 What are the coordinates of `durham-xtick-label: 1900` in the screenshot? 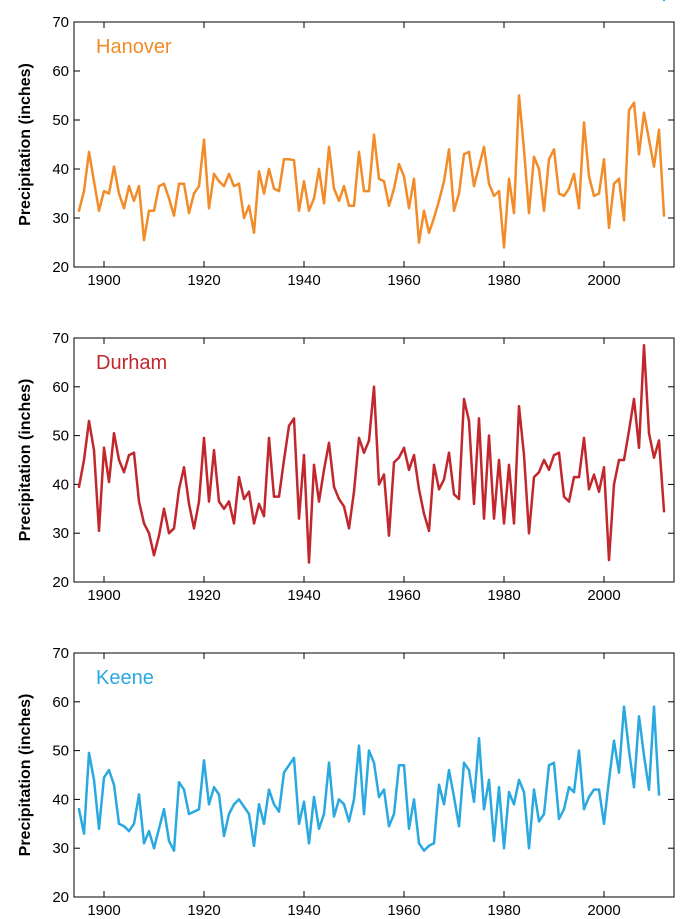 It's located at (103, 595).